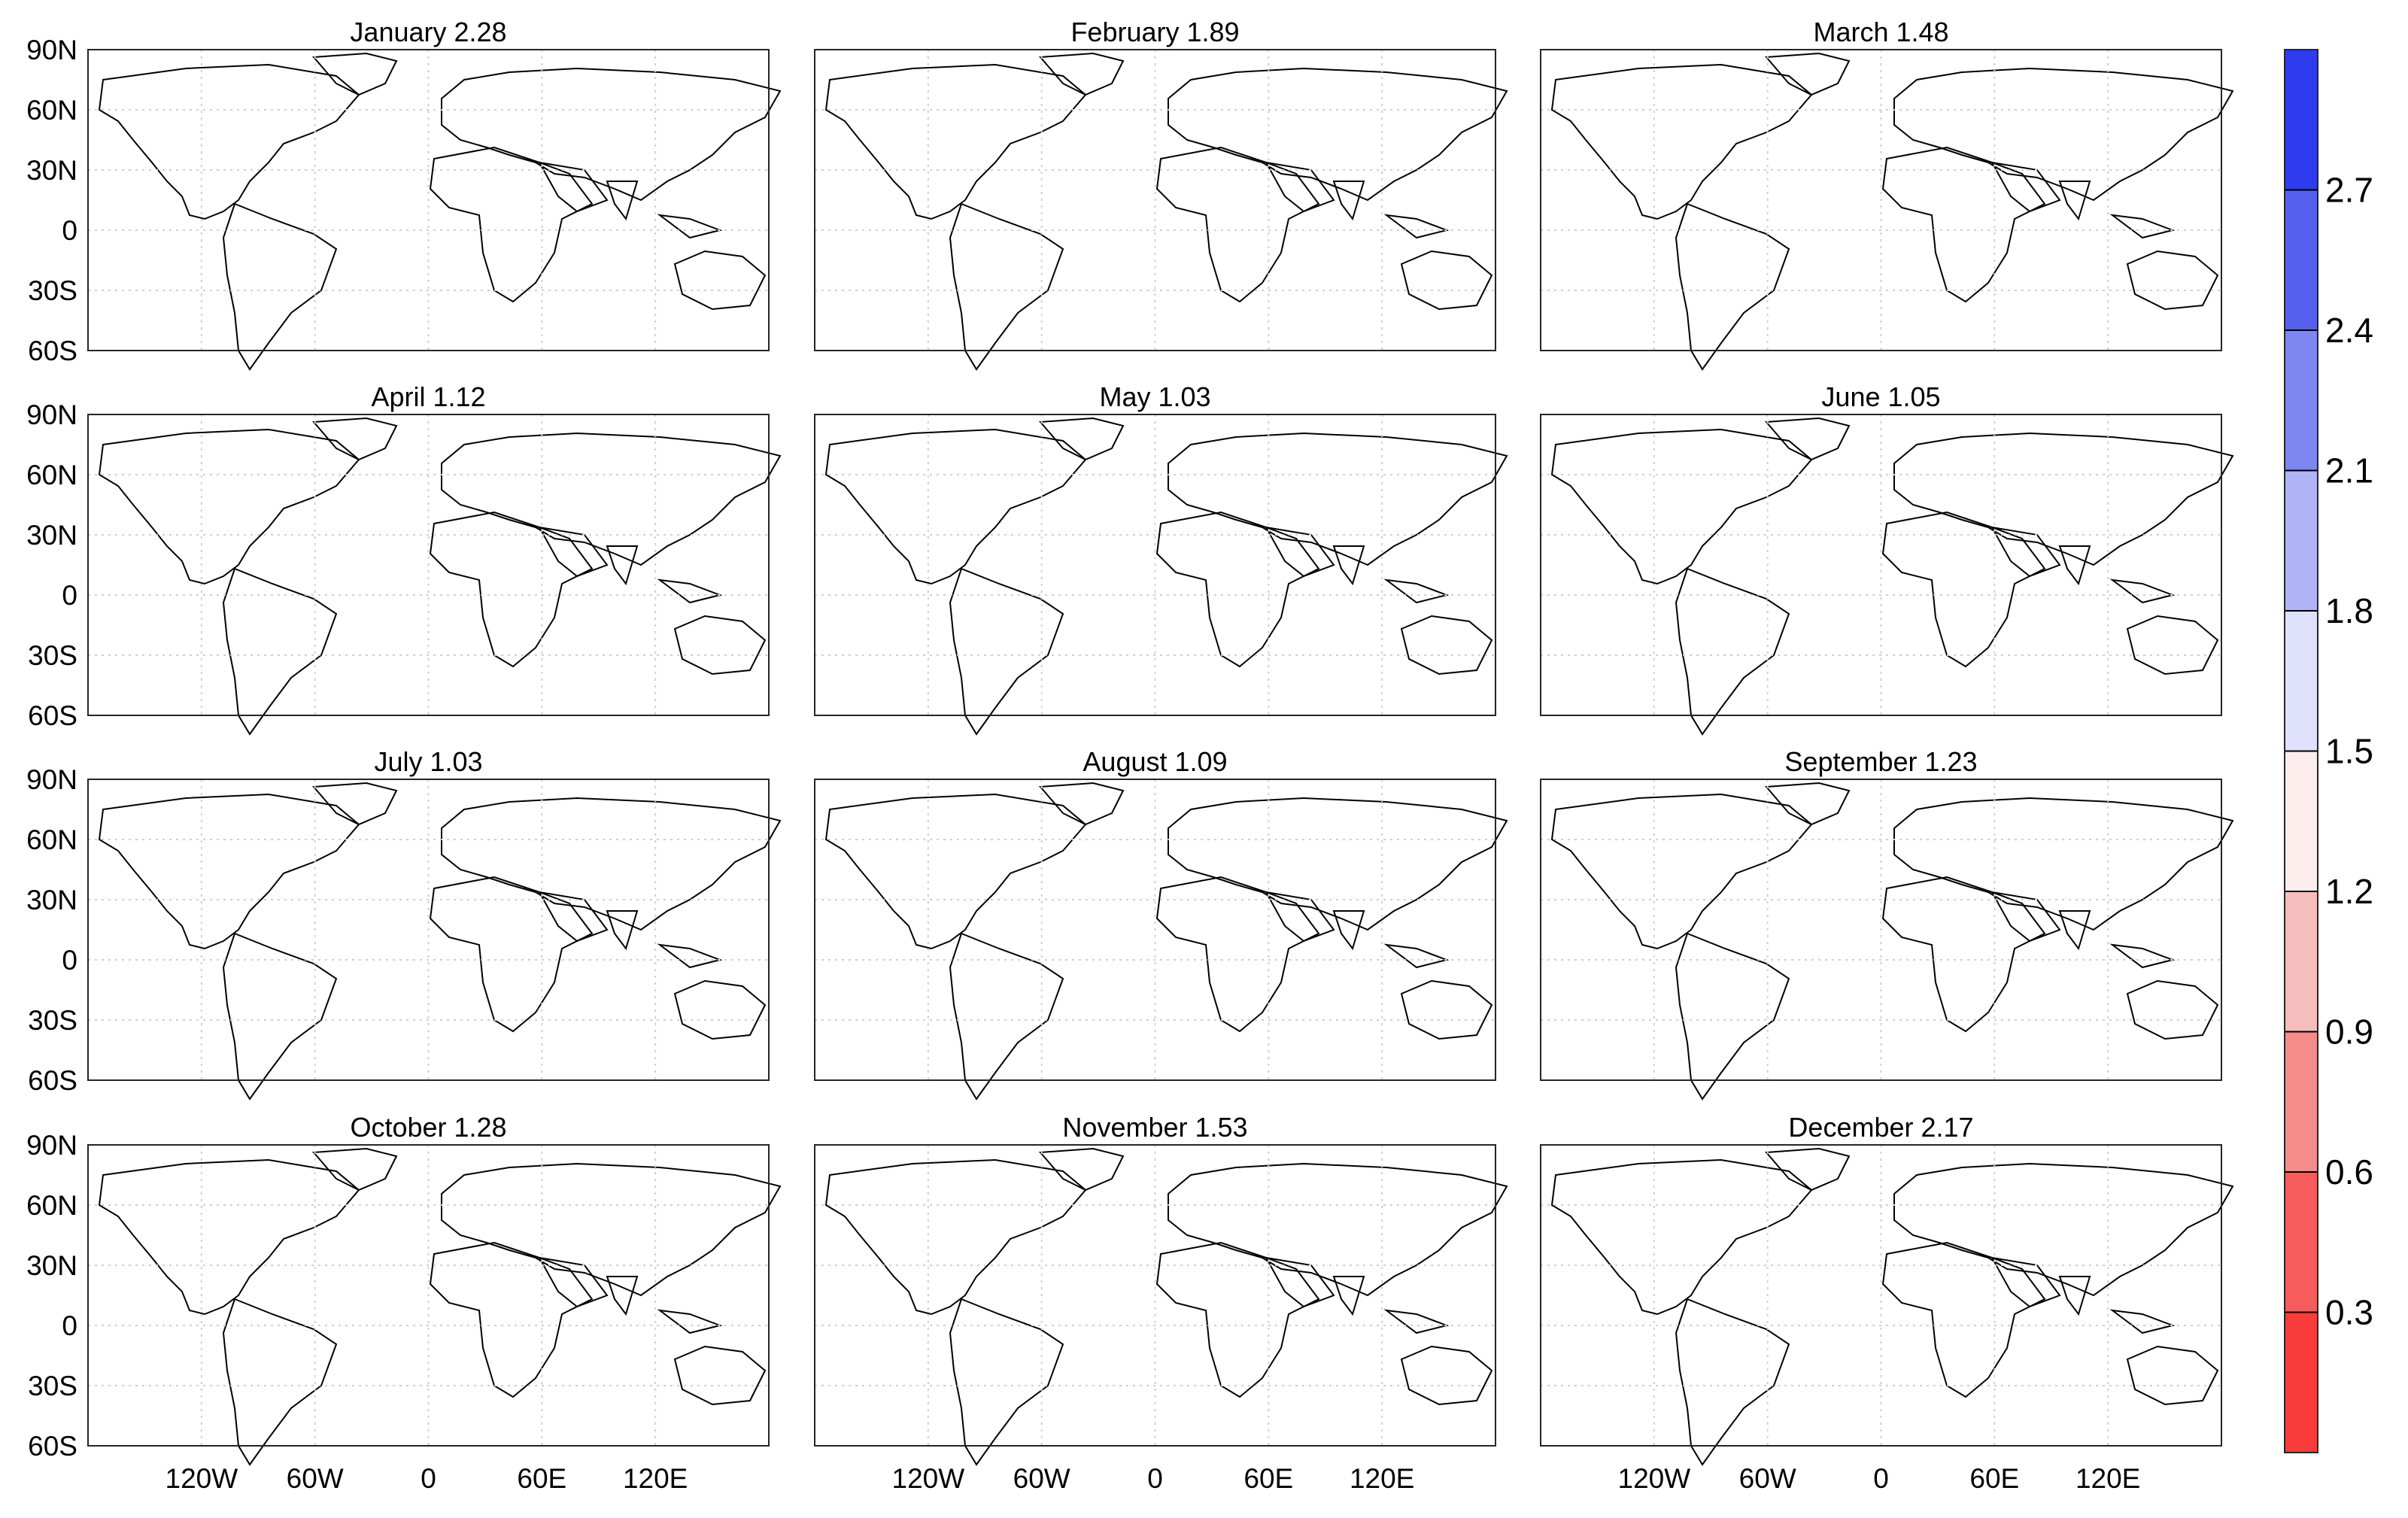 Image resolution: width=2408 pixels, height=1518 pixels. What do you see at coordinates (1154, 1127) in the screenshot?
I see `panel-title: November 1.53` at bounding box center [1154, 1127].